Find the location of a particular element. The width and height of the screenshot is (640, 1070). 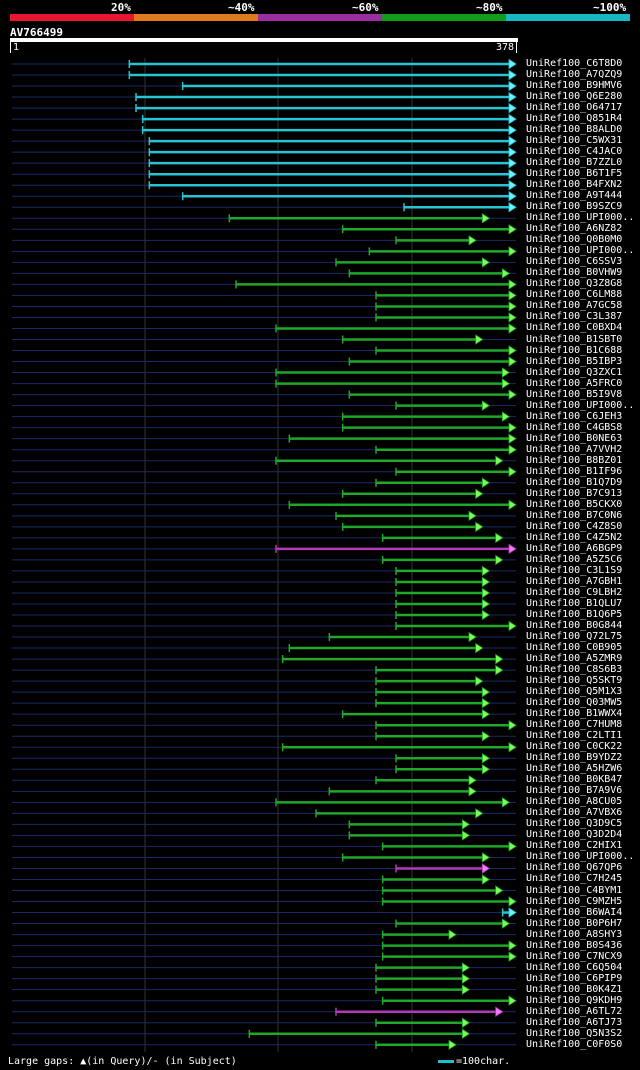

query-name: AV766499 is located at coordinates (36, 32).